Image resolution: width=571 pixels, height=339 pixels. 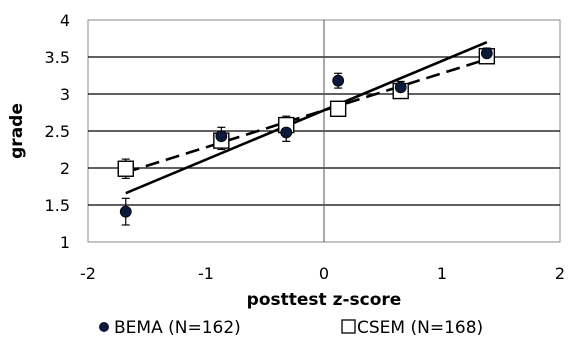 What do you see at coordinates (57, 57) in the screenshot?
I see `y-tick-label: 3.5` at bounding box center [57, 57].